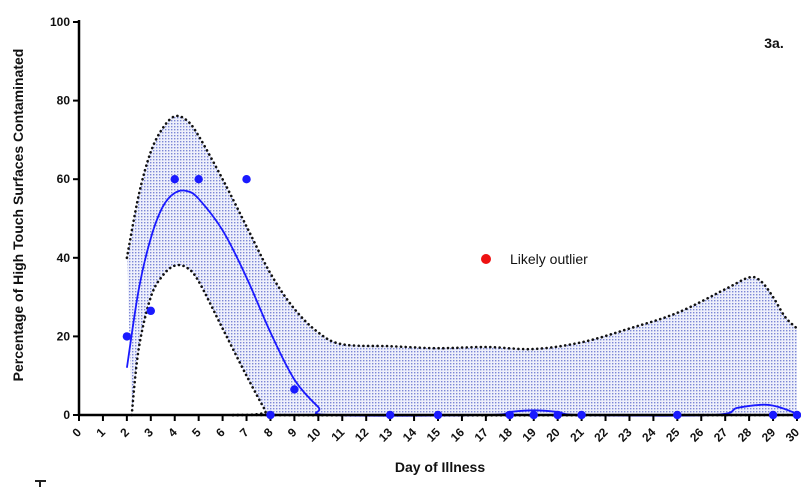 The width and height of the screenshot is (801, 487). What do you see at coordinates (410, 435) in the screenshot?
I see `x-tick-label: 14` at bounding box center [410, 435].